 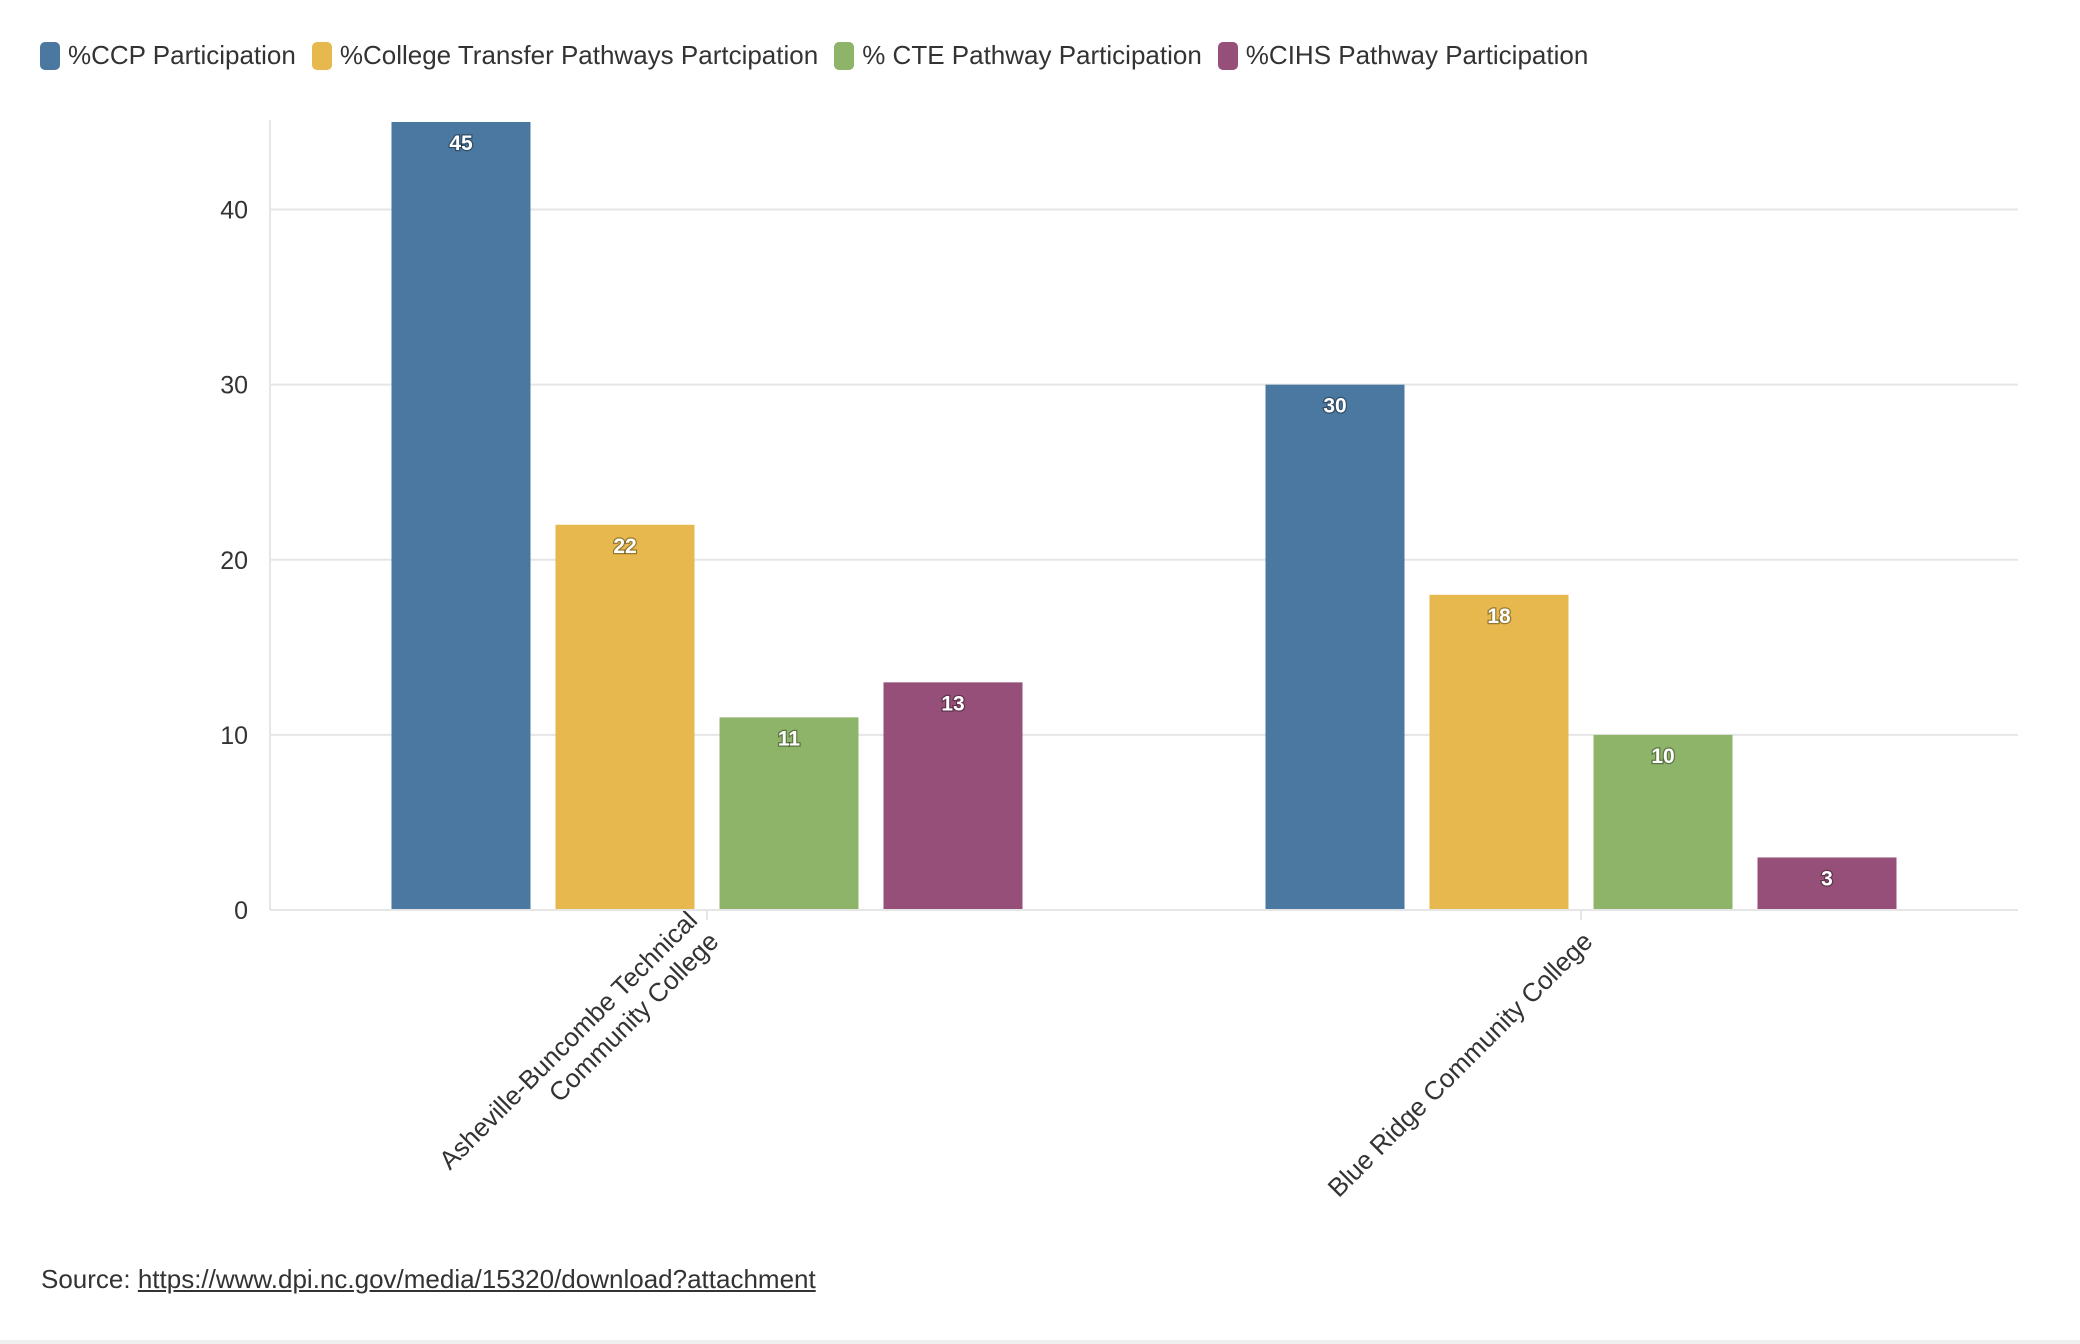 I want to click on data-label: 3, so click(x=1827, y=878).